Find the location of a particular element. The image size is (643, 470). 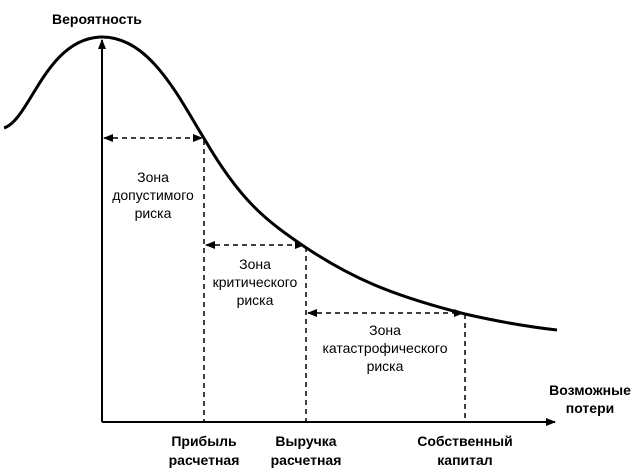

admissible-zone-label-2: допустимого is located at coordinates (153, 195).